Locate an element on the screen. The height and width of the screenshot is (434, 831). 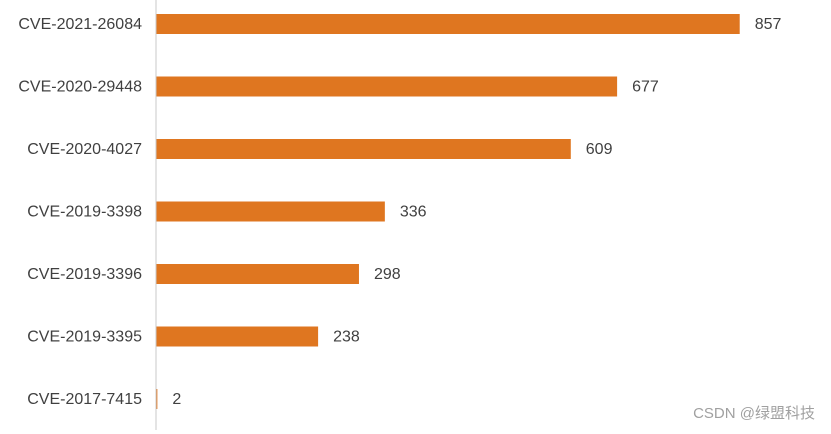
value-label: 857 is located at coordinates (768, 24).